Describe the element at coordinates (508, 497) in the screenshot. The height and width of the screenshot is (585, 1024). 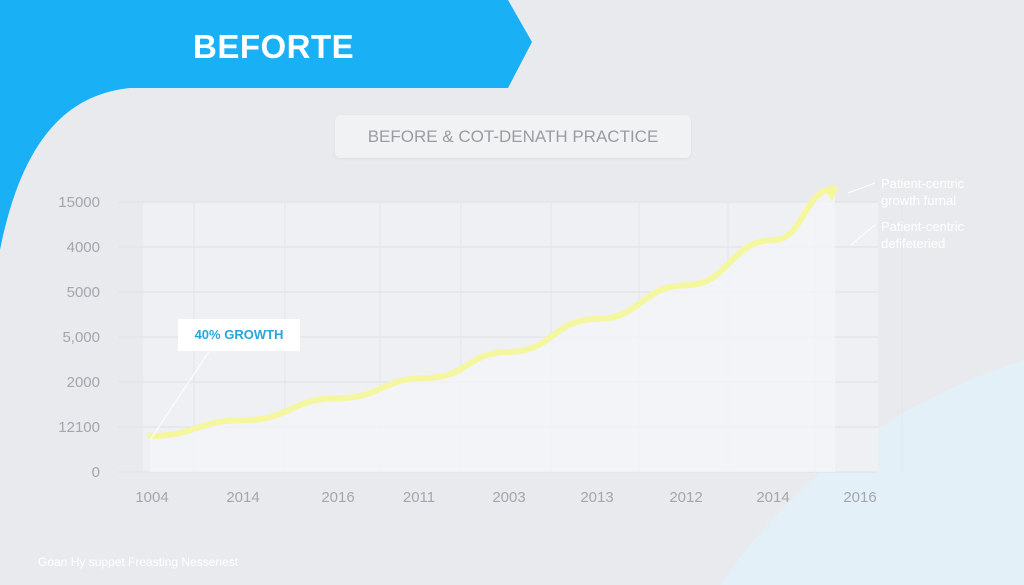
I see `x-tick-label: 2003` at that location.